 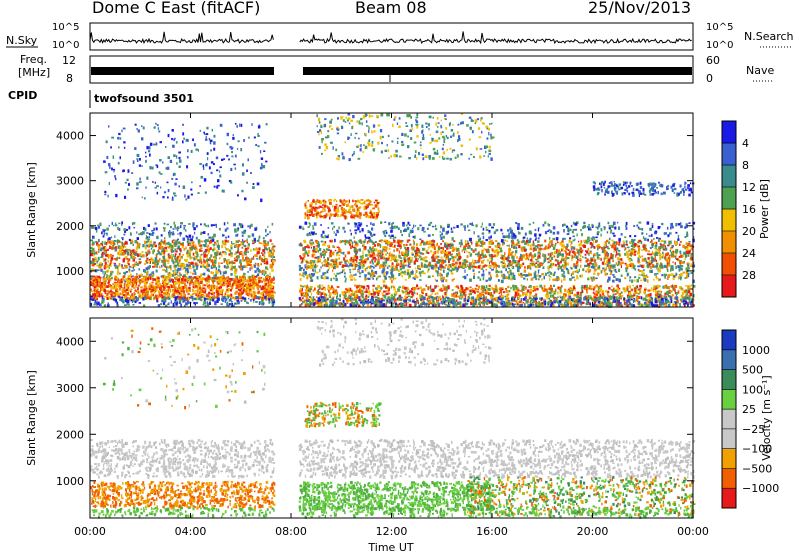 What do you see at coordinates (65, 45) in the screenshot?
I see `nsky-tick-bottom: 10^0` at bounding box center [65, 45].